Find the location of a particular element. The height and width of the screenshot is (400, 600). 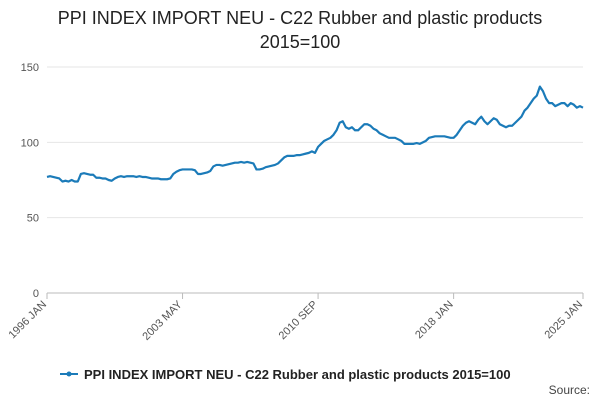

source: Source: is located at coordinates (569, 390).